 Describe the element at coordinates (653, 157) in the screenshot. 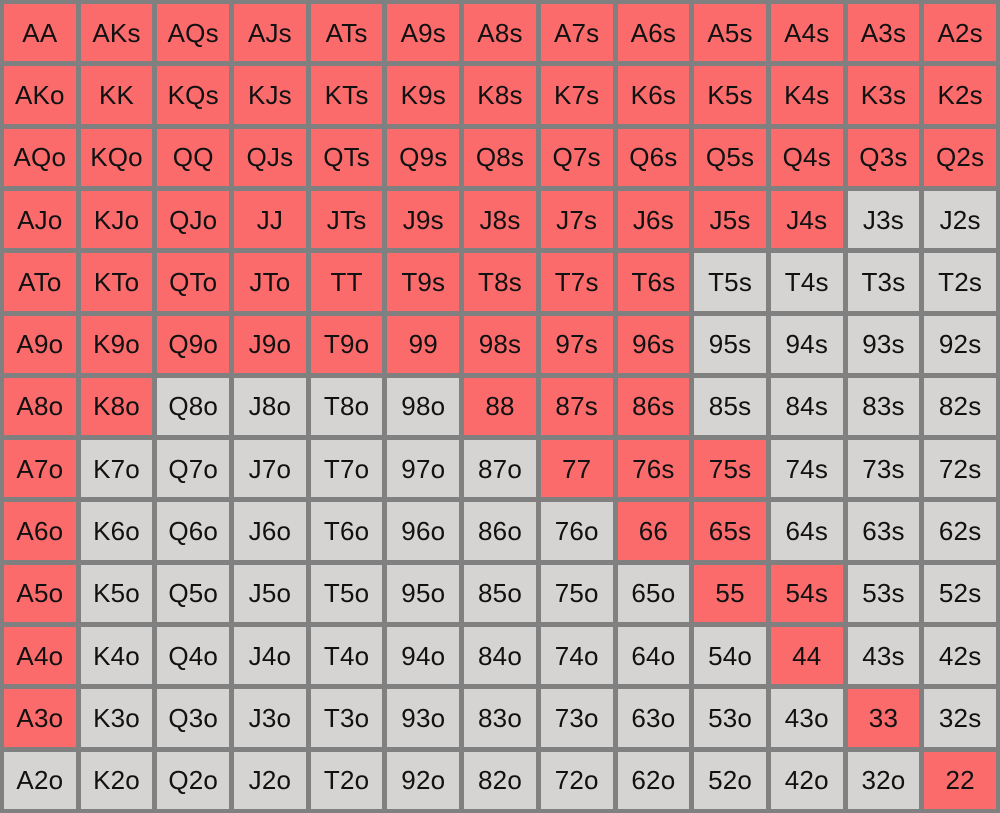

I see `hand-cell-Q6s: Q6s` at that location.